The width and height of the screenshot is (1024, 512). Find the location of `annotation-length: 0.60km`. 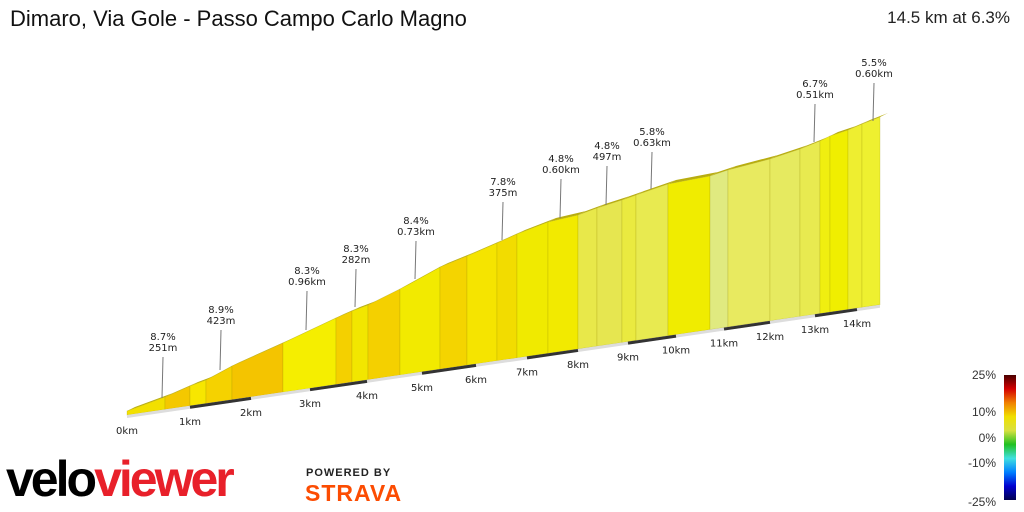

annotation-length: 0.60km is located at coordinates (874, 74).